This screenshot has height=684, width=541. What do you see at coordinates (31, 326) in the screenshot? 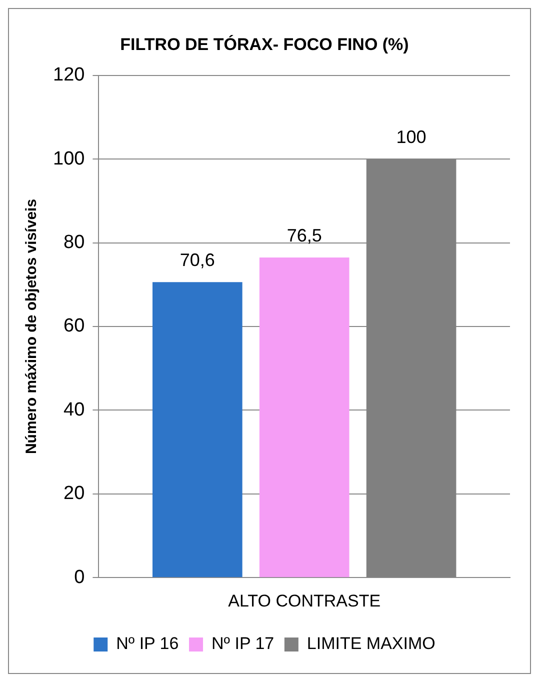
I see `y-axis-title: Número máximo de objetos visíveis` at bounding box center [31, 326].